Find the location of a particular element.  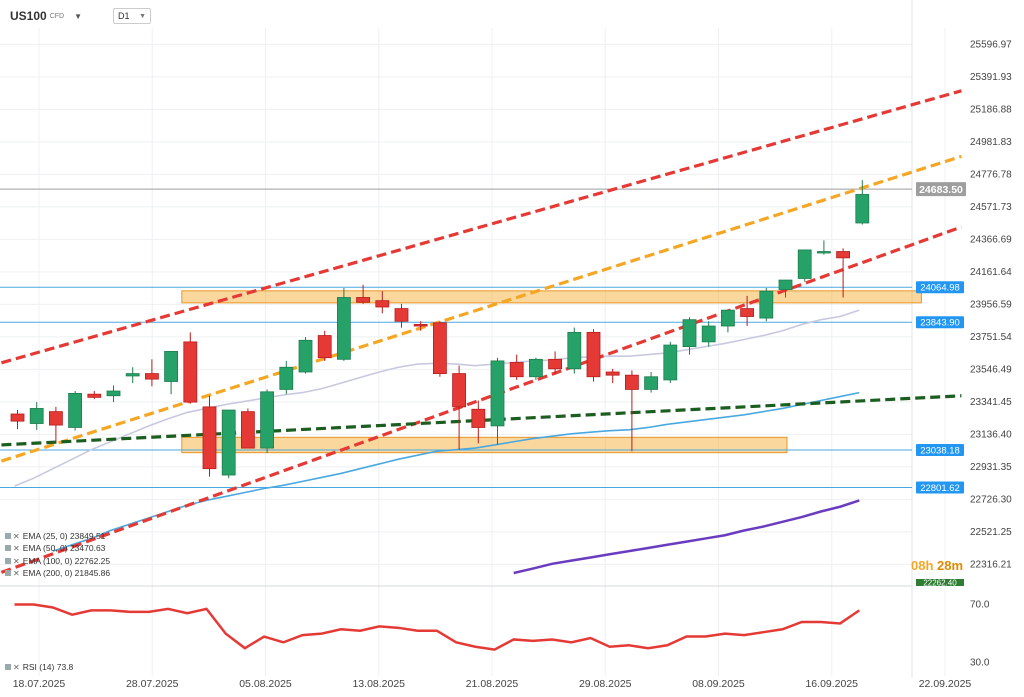

level-tag-label: 23038.18 is located at coordinates (940, 450).